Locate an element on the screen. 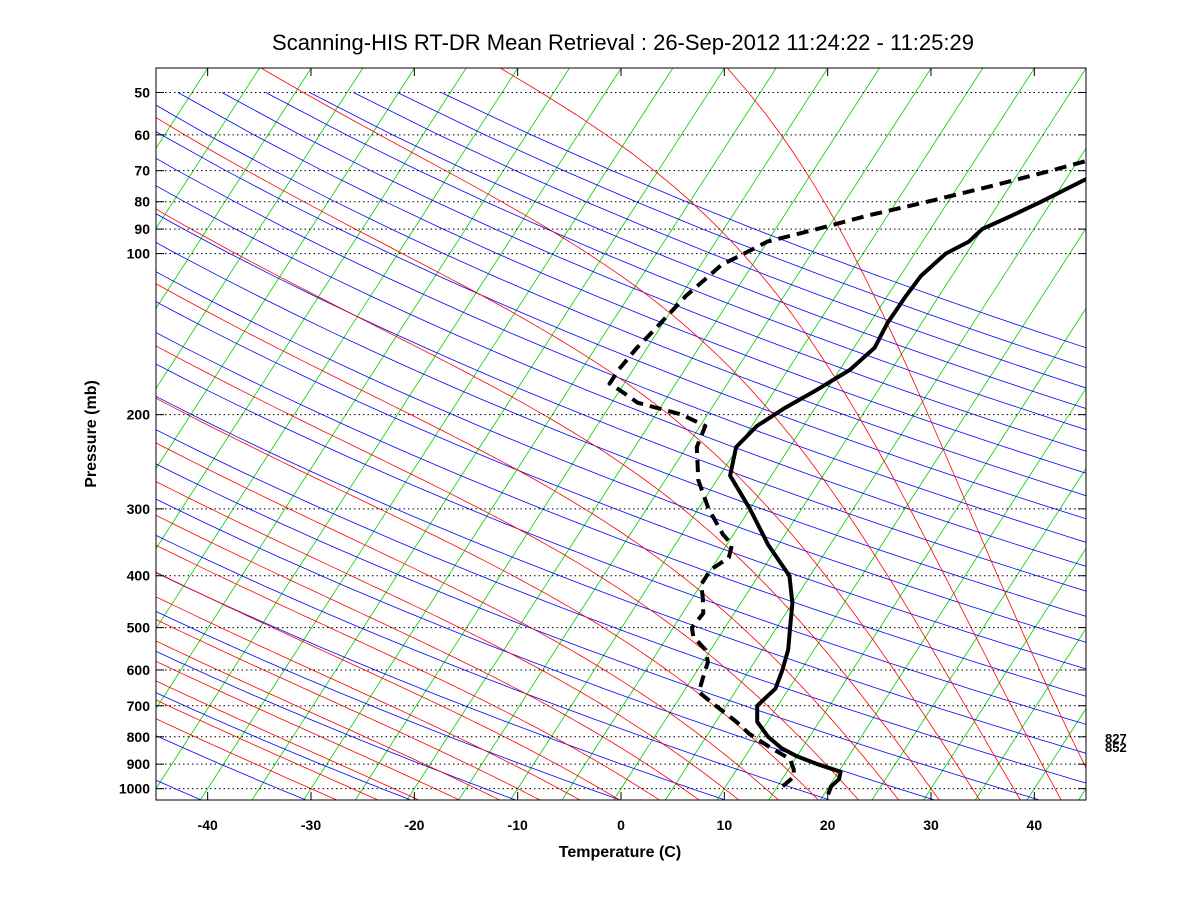 The image size is (1200, 900). y-tick-label: 700 is located at coordinates (139, 706).